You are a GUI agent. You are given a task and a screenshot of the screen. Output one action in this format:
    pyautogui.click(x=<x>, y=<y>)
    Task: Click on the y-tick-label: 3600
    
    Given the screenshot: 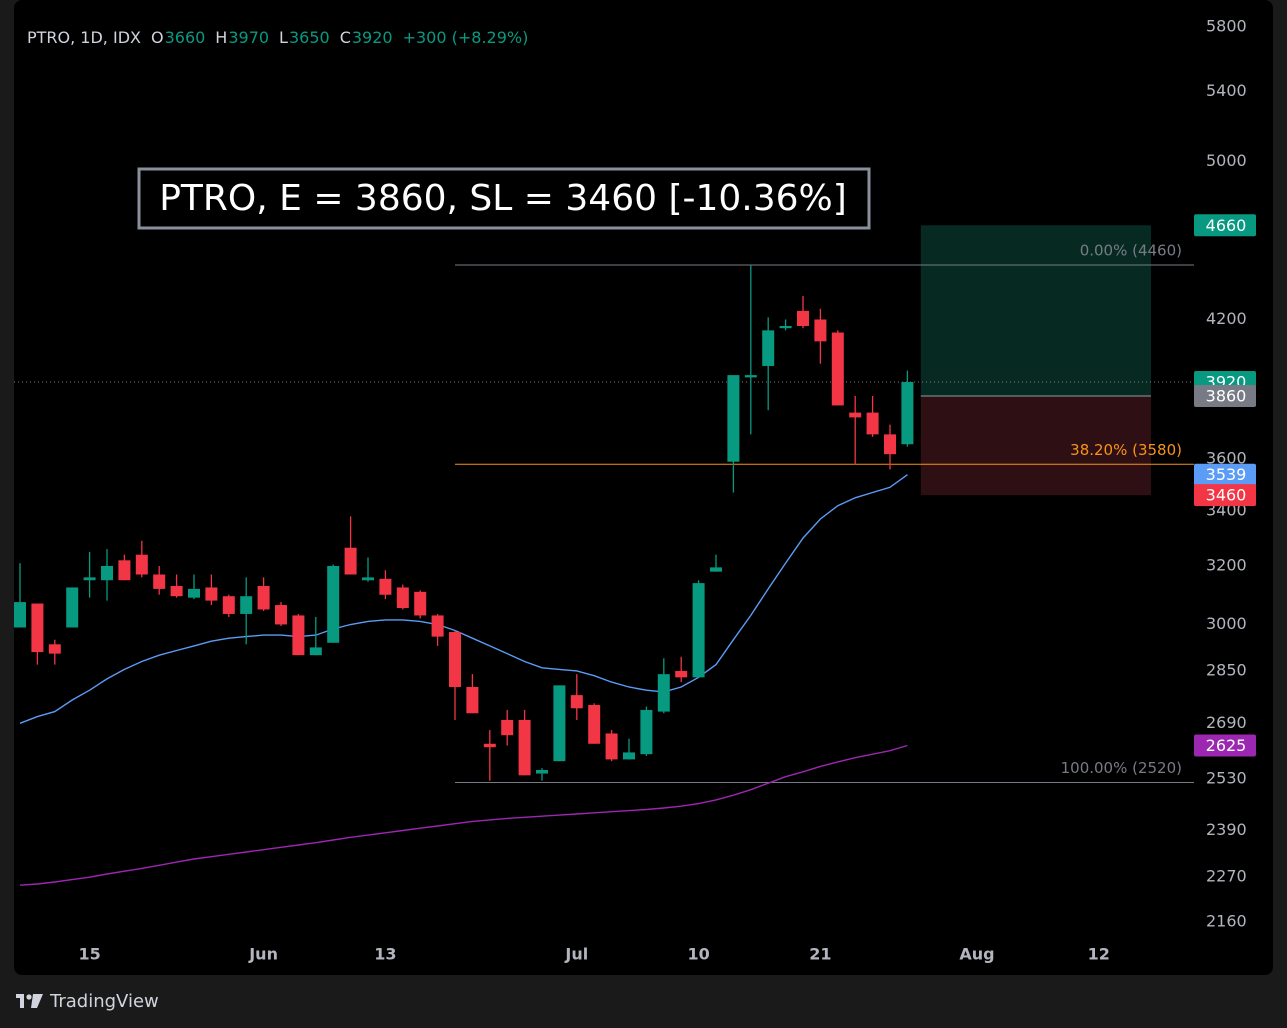 What is the action you would take?
    pyautogui.click(x=1226, y=458)
    